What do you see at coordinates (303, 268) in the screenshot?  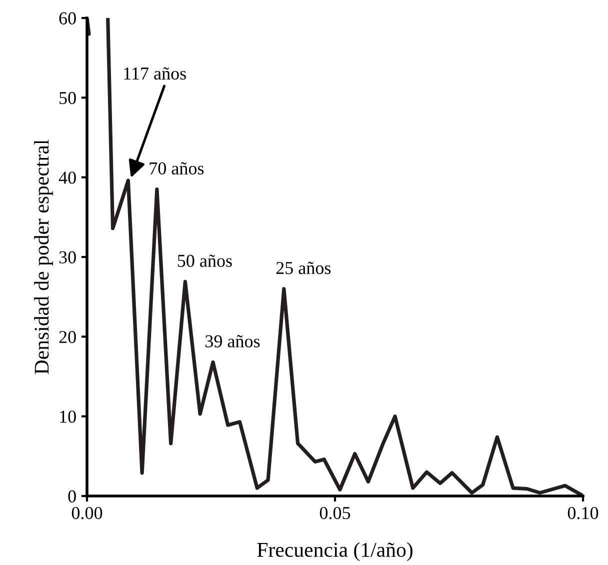 I see `annotation: 25 años` at bounding box center [303, 268].